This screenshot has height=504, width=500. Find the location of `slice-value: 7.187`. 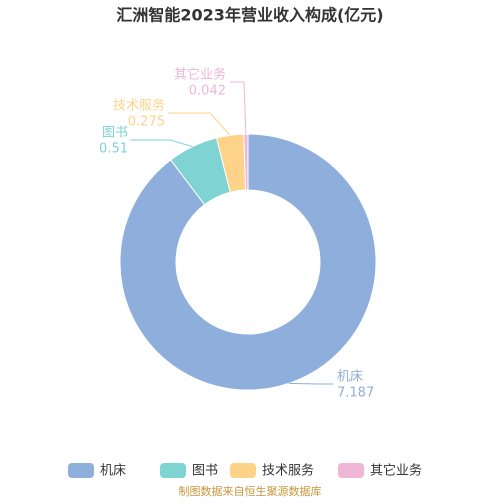

slice-value: 7.187 is located at coordinates (355, 393).